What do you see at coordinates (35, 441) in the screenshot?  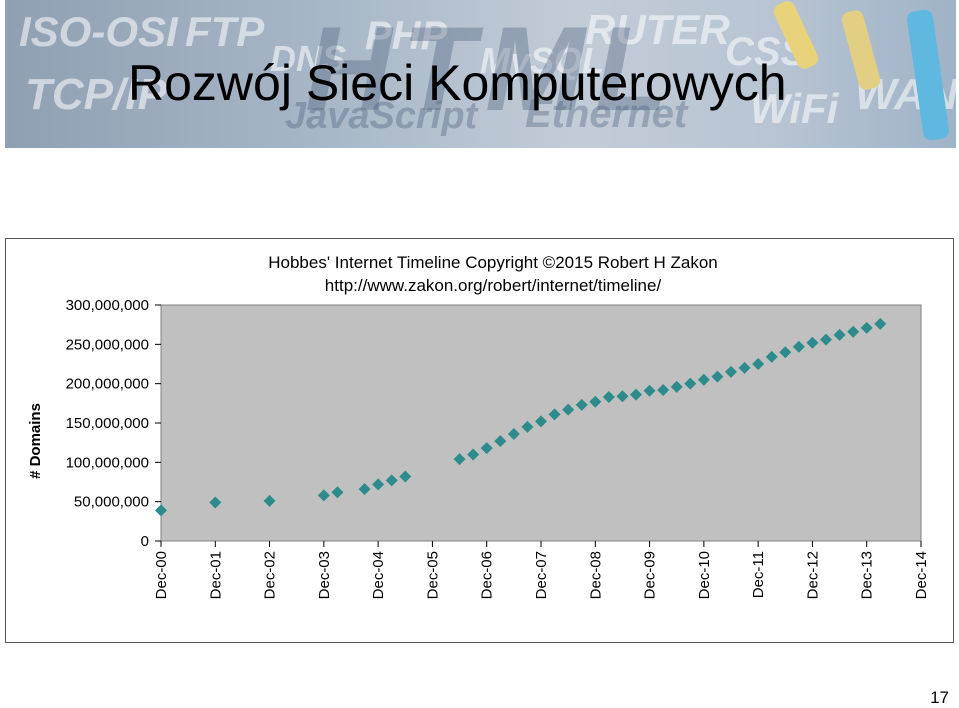 I see `y-axis-label: # Domains` at bounding box center [35, 441].